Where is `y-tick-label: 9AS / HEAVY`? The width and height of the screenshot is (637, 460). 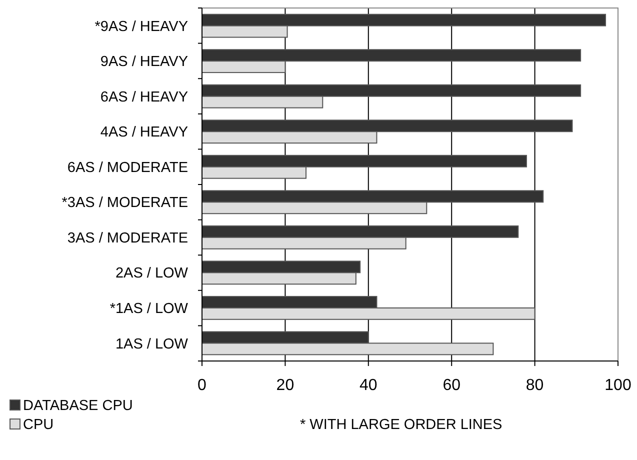
y-tick-label: 9AS / HEAVY is located at coordinates (144, 62).